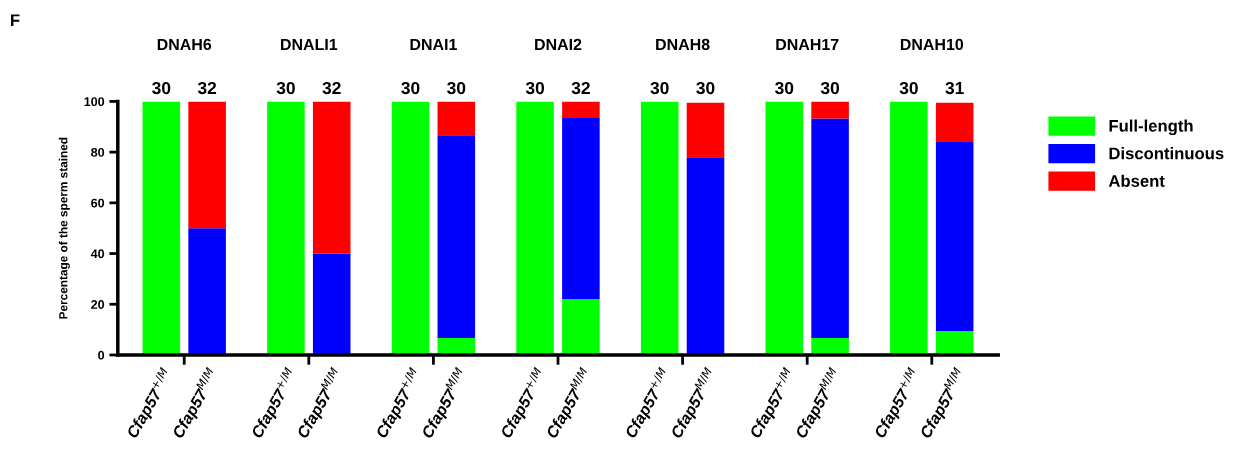 The width and height of the screenshot is (1240, 461). I want to click on text: DNAH17, so click(807, 44).